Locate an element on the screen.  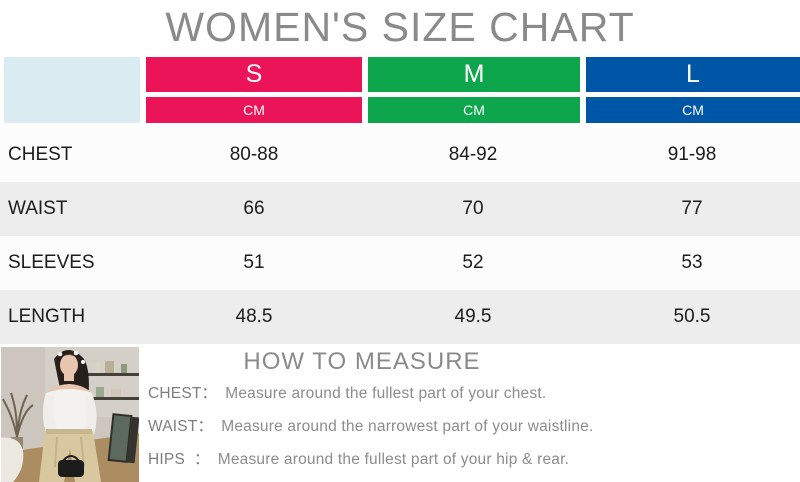
size-header-l: L is located at coordinates (693, 74).